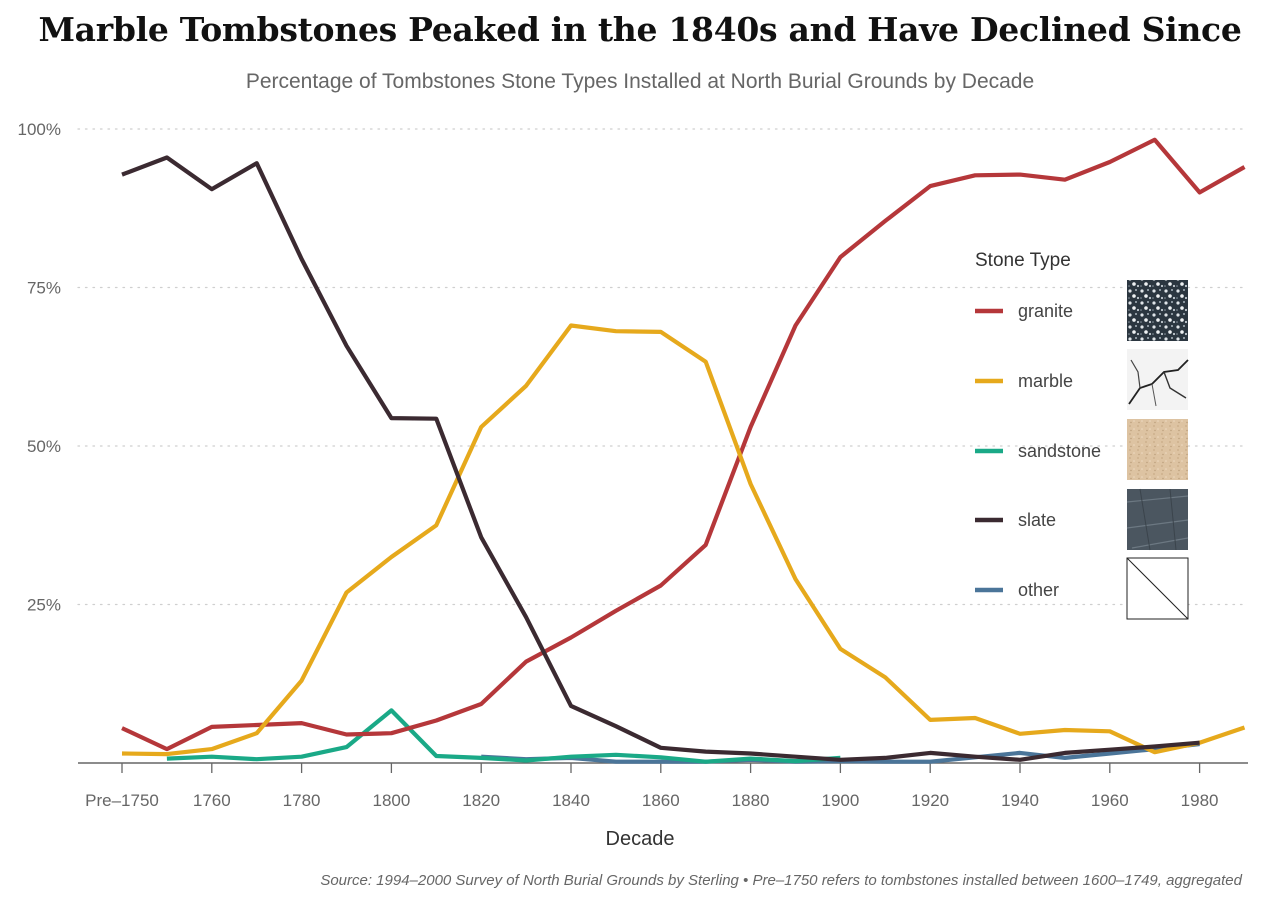 The image size is (1280, 900). What do you see at coordinates (122, 800) in the screenshot?
I see `x-tick-label: Pre–1750` at bounding box center [122, 800].